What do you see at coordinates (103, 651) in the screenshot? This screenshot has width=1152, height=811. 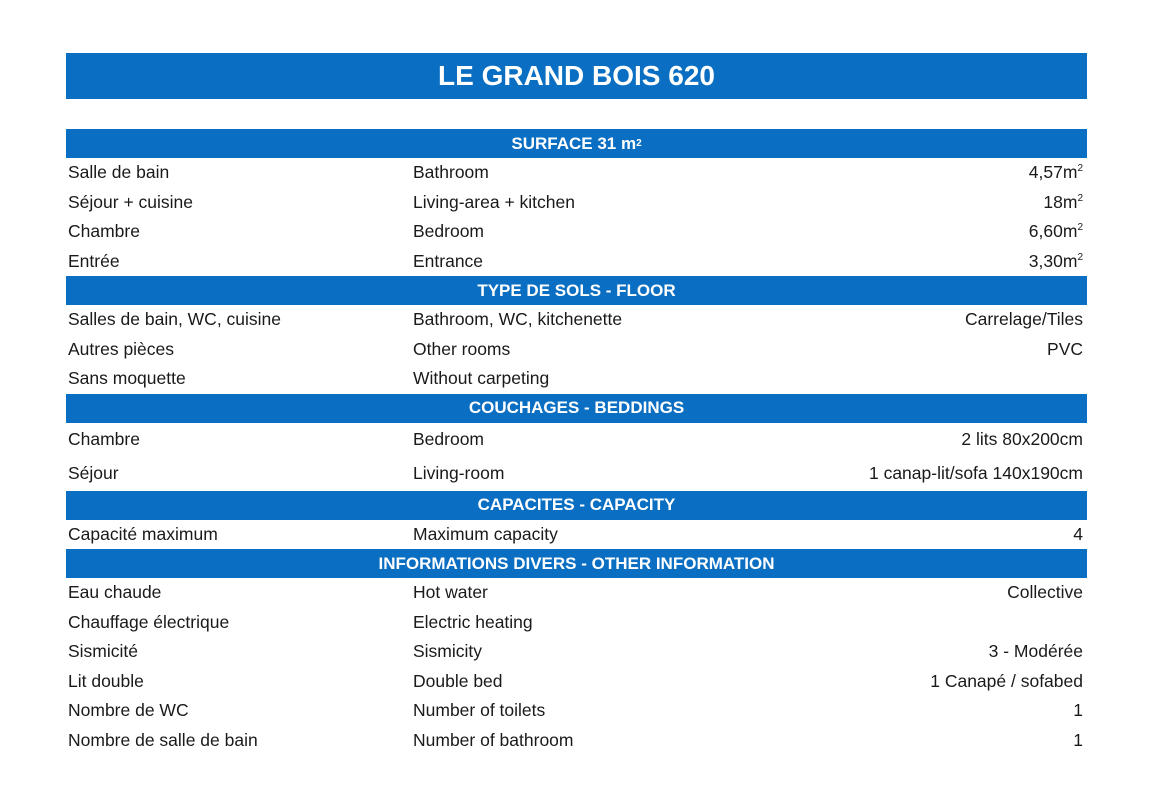 I see `label-french: Sismicité` at bounding box center [103, 651].